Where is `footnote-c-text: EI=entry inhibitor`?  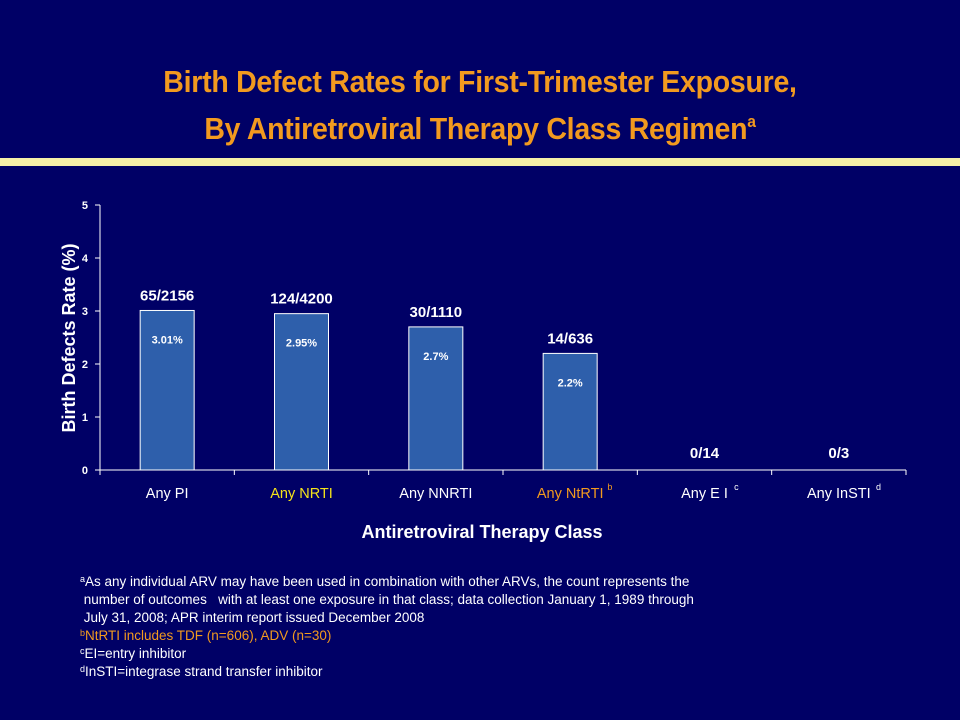 footnote-c-text: EI=entry inhibitor is located at coordinates (135, 653).